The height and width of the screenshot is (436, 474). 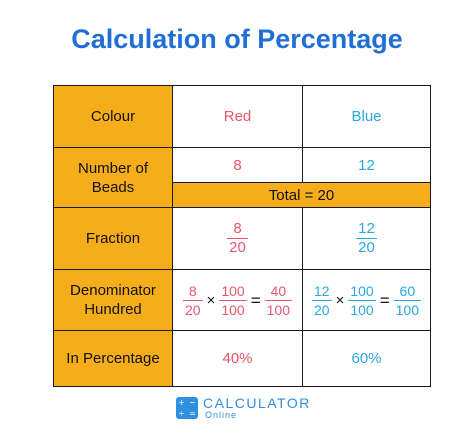 I want to click on blue-calc-fraction-2: 100 100, so click(x=362, y=300).